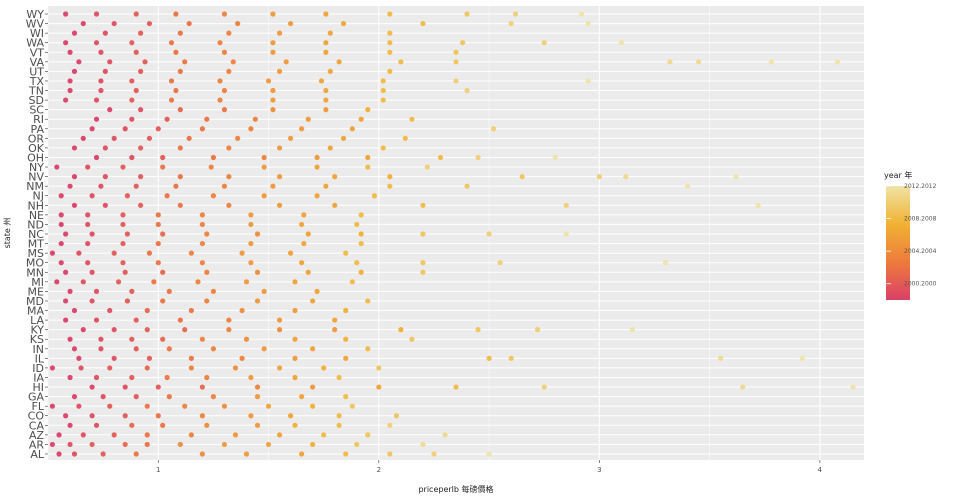  I want to click on y-tick-label: MA, so click(35, 311).